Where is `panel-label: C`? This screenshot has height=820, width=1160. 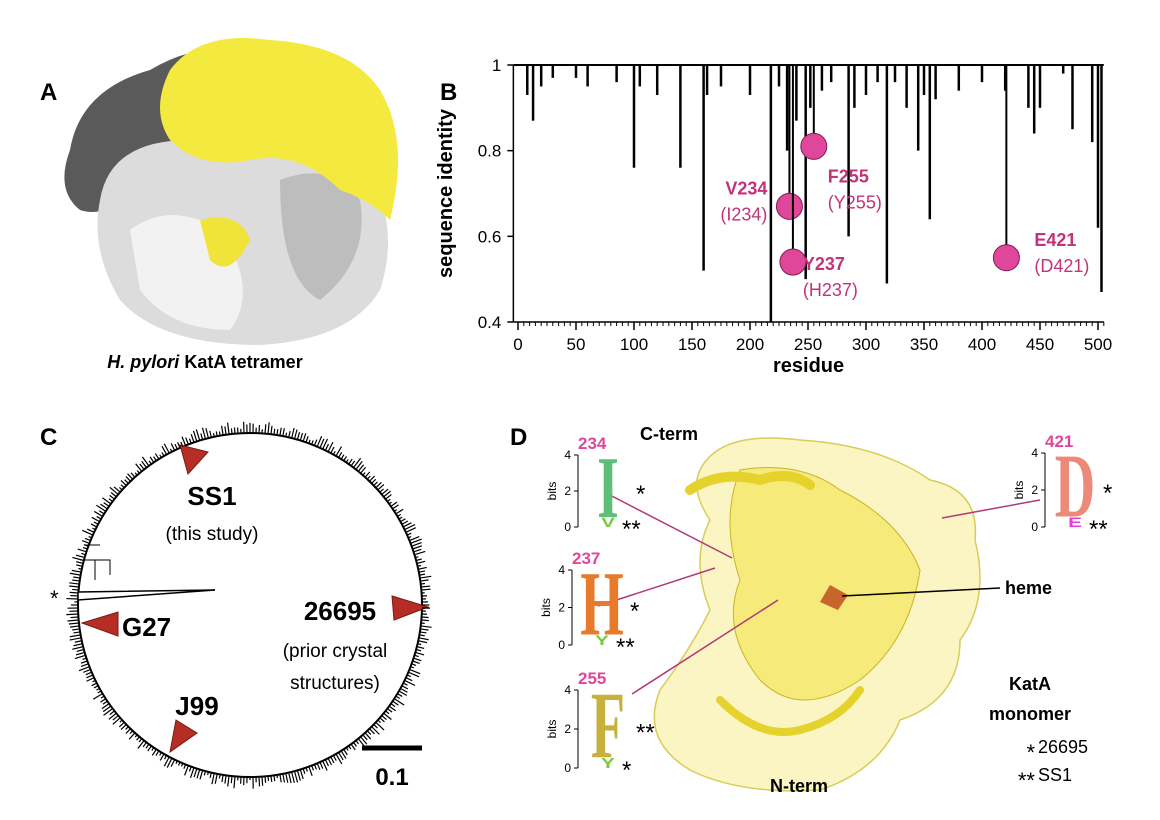
panel-label: C is located at coordinates (48, 437).